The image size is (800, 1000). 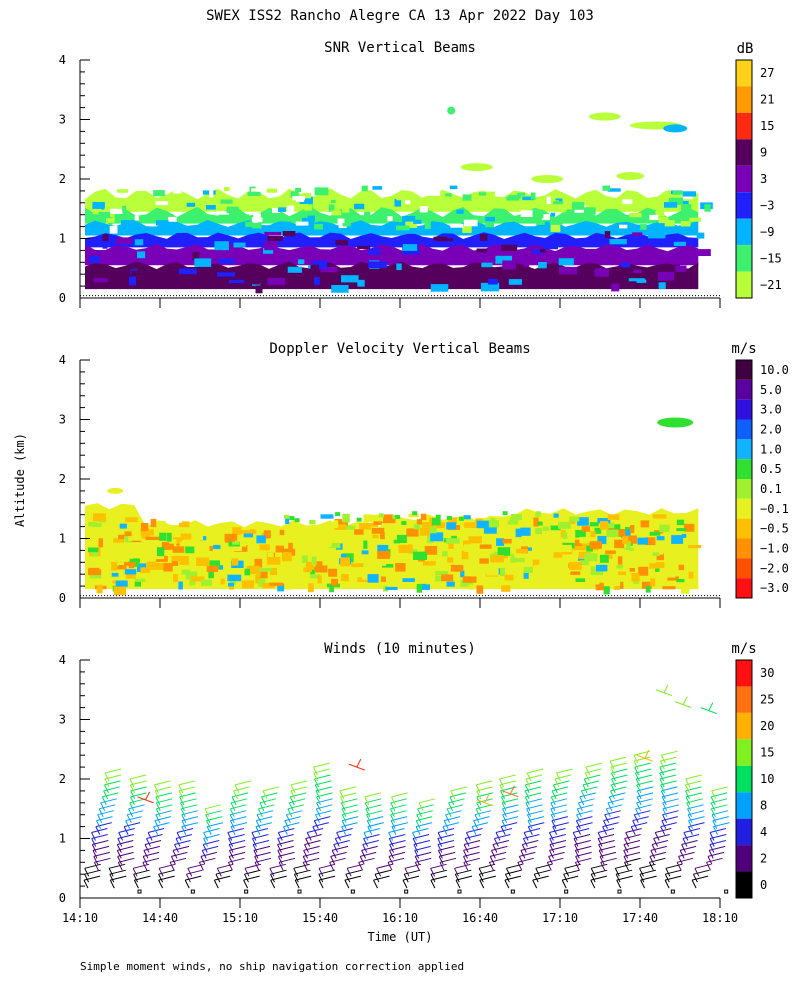 What do you see at coordinates (675, 422) in the screenshot?
I see `velocity-blob` at bounding box center [675, 422].